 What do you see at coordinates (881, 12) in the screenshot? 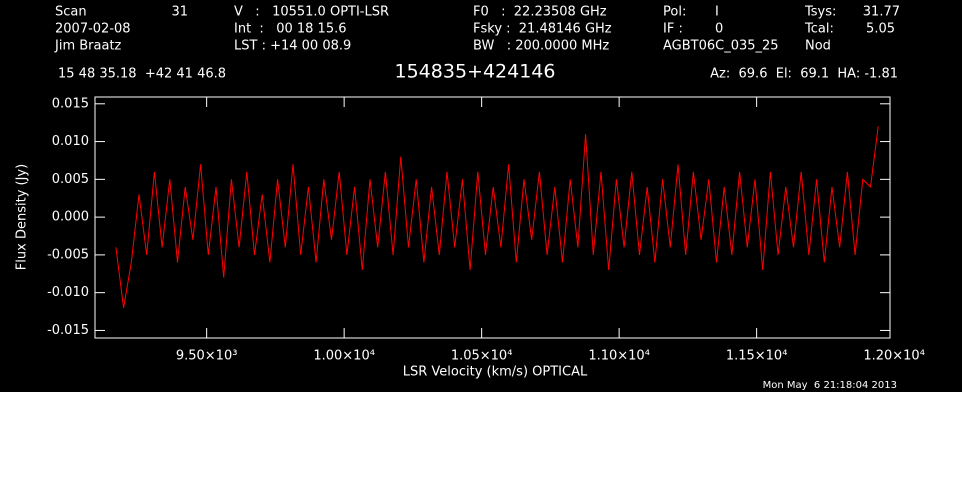
I see `header-text: 31.77` at bounding box center [881, 12].